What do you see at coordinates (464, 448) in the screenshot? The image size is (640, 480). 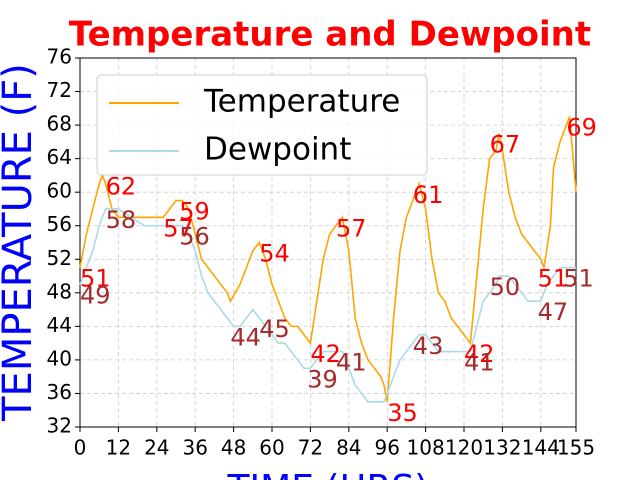 I see `x-tick-label: 120` at bounding box center [464, 448].